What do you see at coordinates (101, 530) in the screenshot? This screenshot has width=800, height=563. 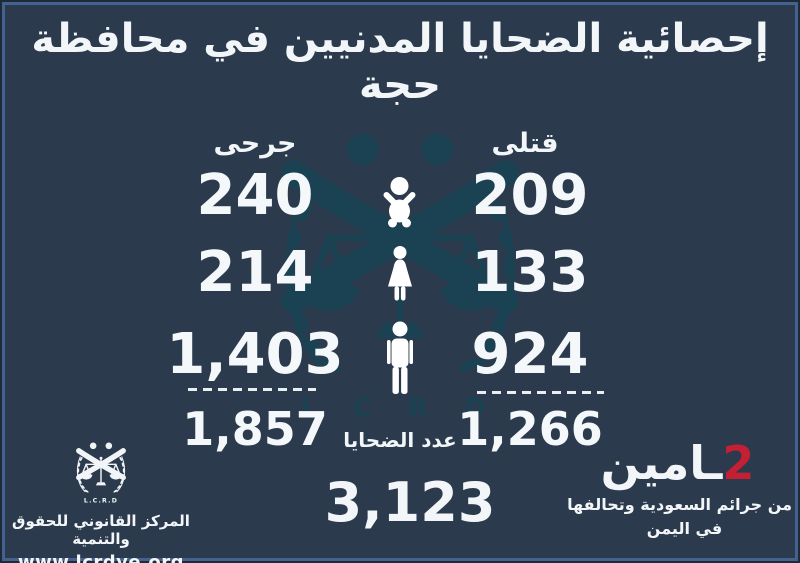 I see `lcrd-org-name: المركز القانوني للحقوق والتنمية` at bounding box center [101, 530].